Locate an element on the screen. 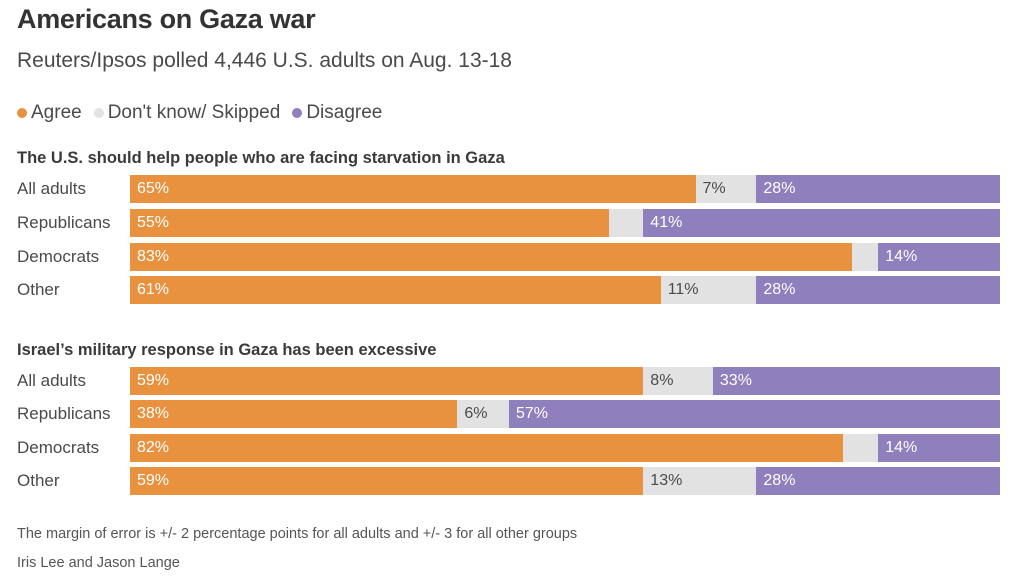 Image resolution: width=1024 pixels, height=585 pixels. data-label: 33% is located at coordinates (735, 380).